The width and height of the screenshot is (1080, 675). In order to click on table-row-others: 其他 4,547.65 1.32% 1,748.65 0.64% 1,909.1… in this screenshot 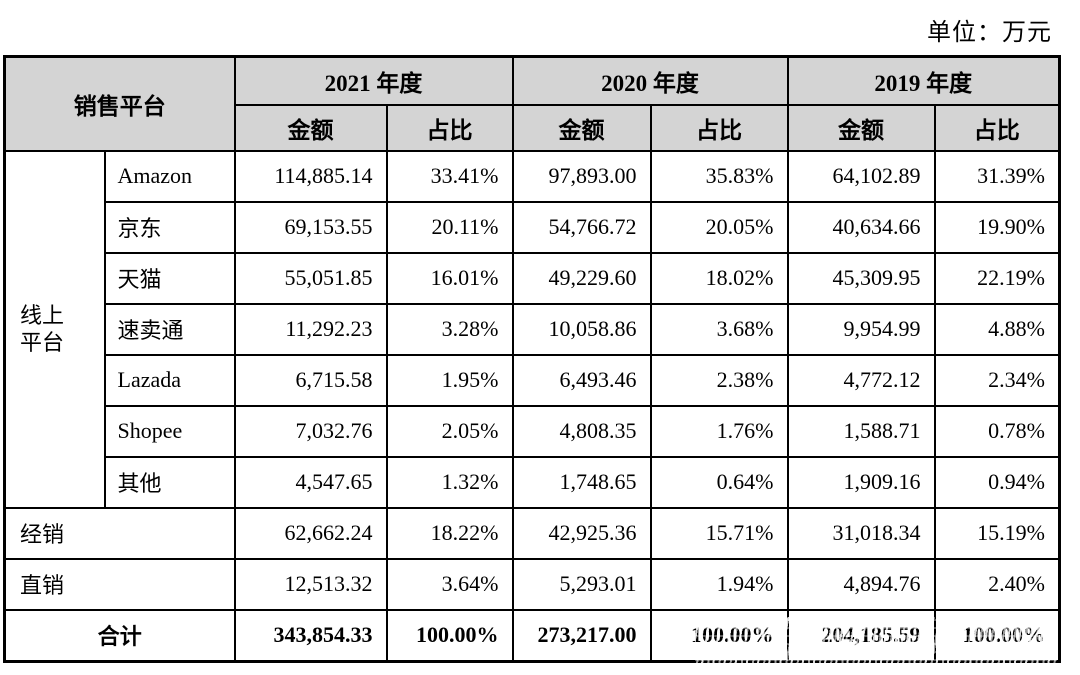, I will do `click(533, 482)`.